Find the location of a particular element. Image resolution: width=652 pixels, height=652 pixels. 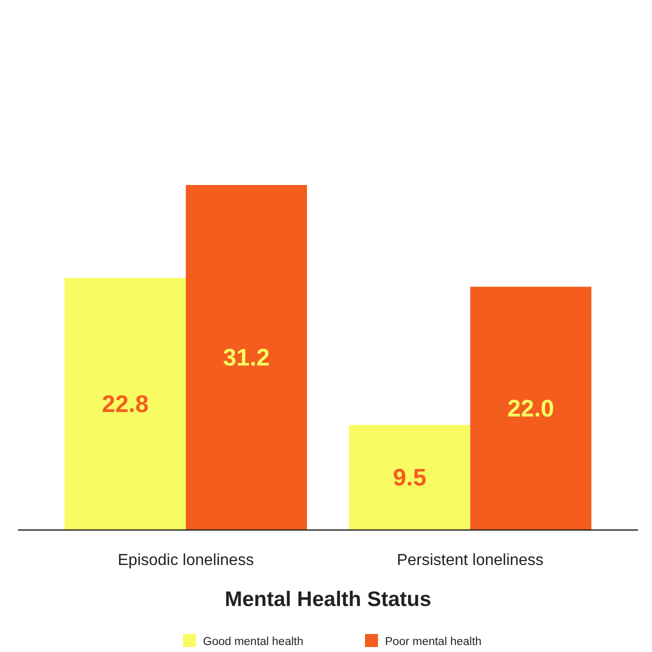

data-label: 31.2 is located at coordinates (246, 358).